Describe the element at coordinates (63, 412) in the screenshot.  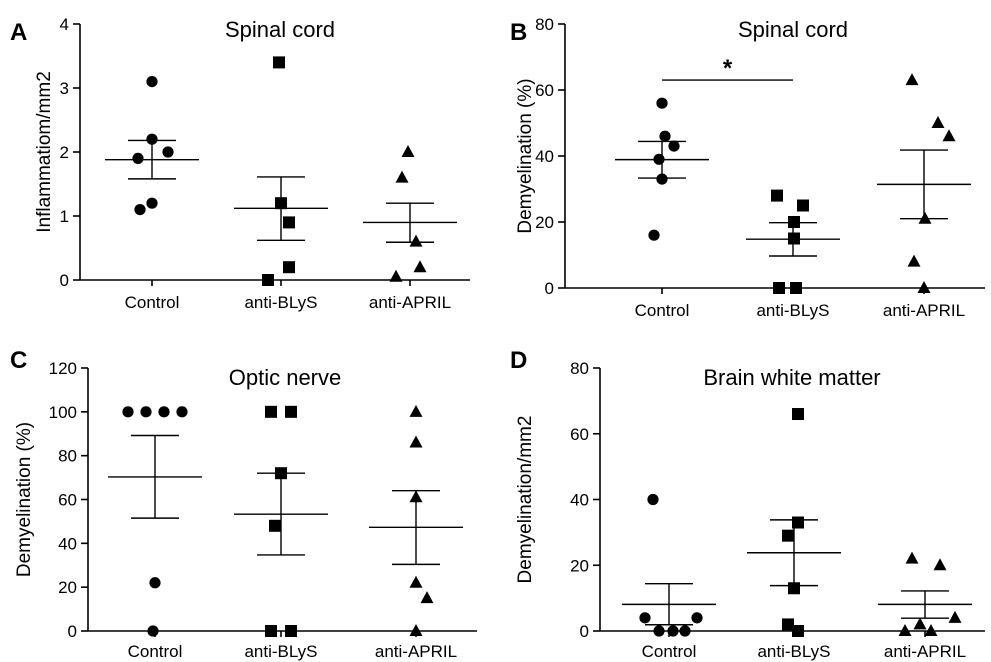
I see `y-tick-label: 100` at that location.